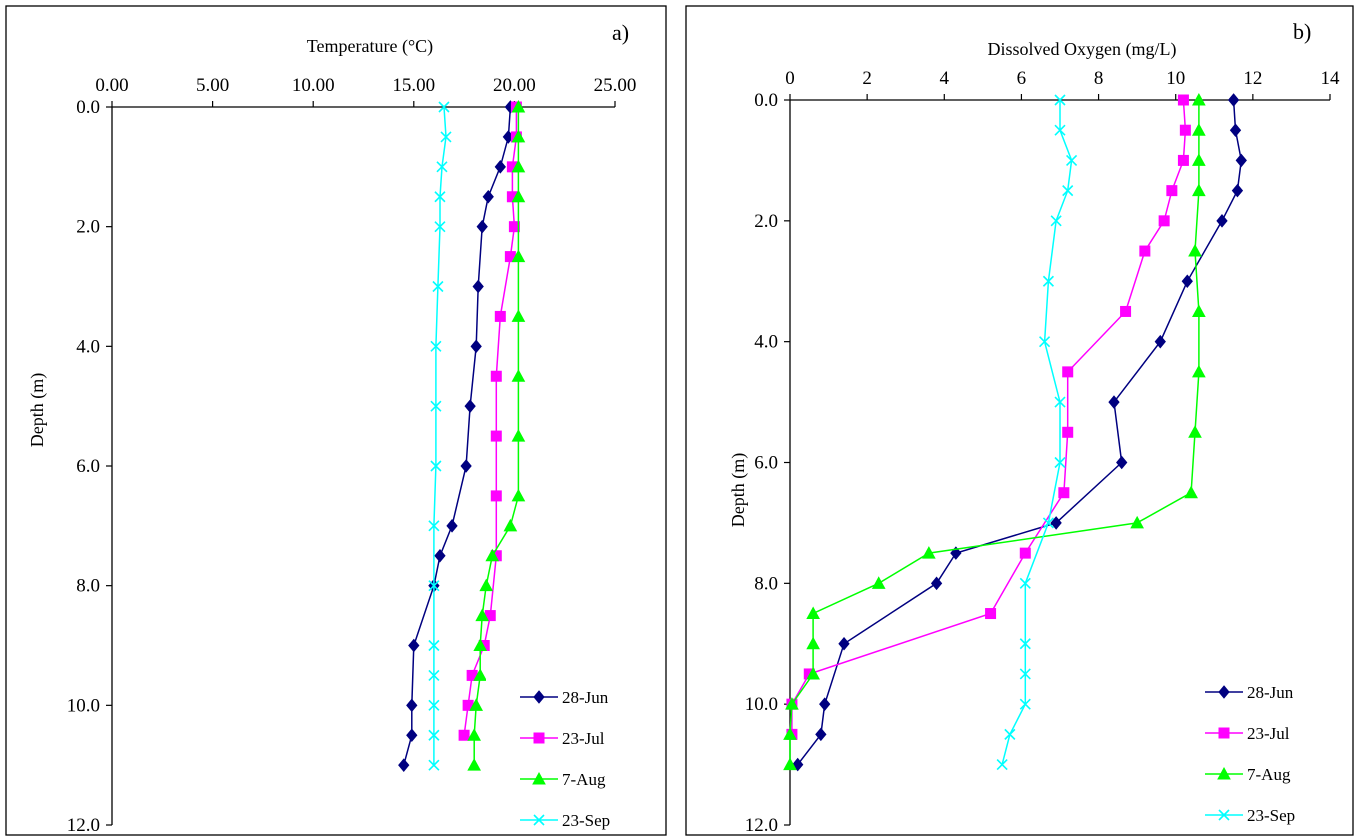 This screenshot has height=837, width=1356. Describe the element at coordinates (564, 697) in the screenshot. I see `panel-a-legend-item: 28-Jun` at that location.